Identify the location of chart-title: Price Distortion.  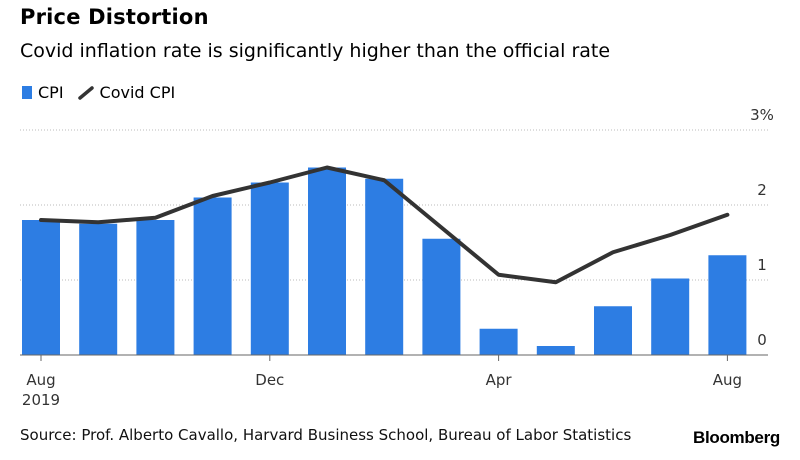
(114, 17).